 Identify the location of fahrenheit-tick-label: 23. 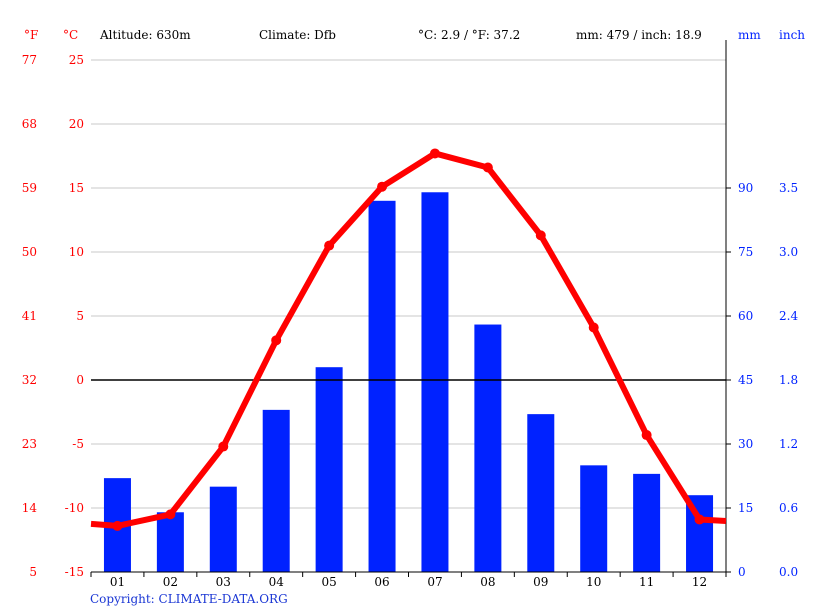
(29, 444).